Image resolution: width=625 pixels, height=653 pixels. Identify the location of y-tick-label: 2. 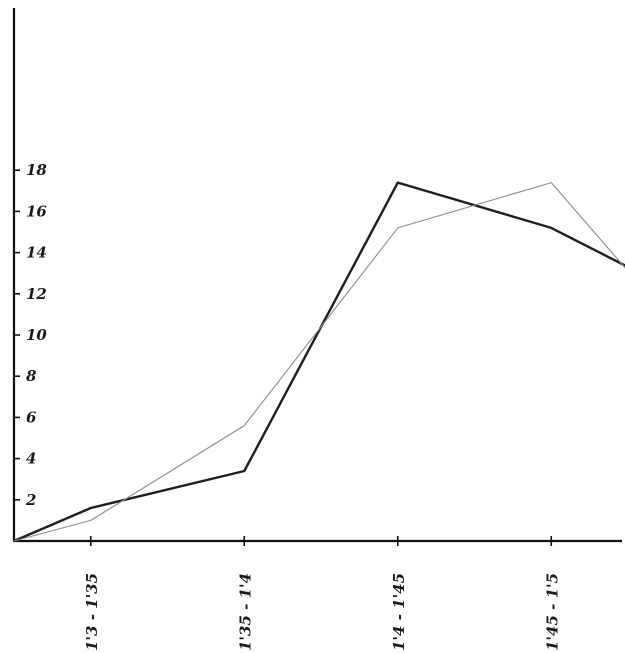
(30, 500).